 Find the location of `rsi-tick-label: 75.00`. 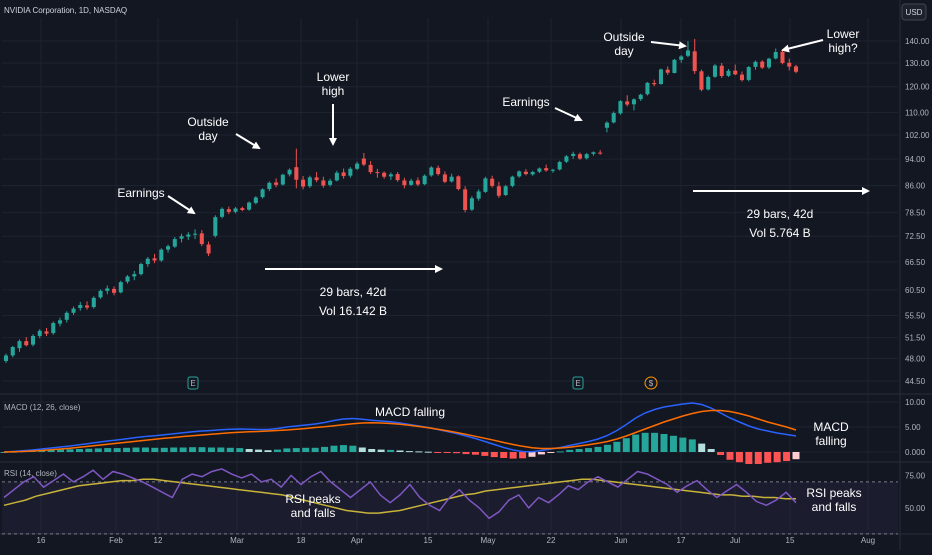

rsi-tick-label: 75.00 is located at coordinates (915, 475).